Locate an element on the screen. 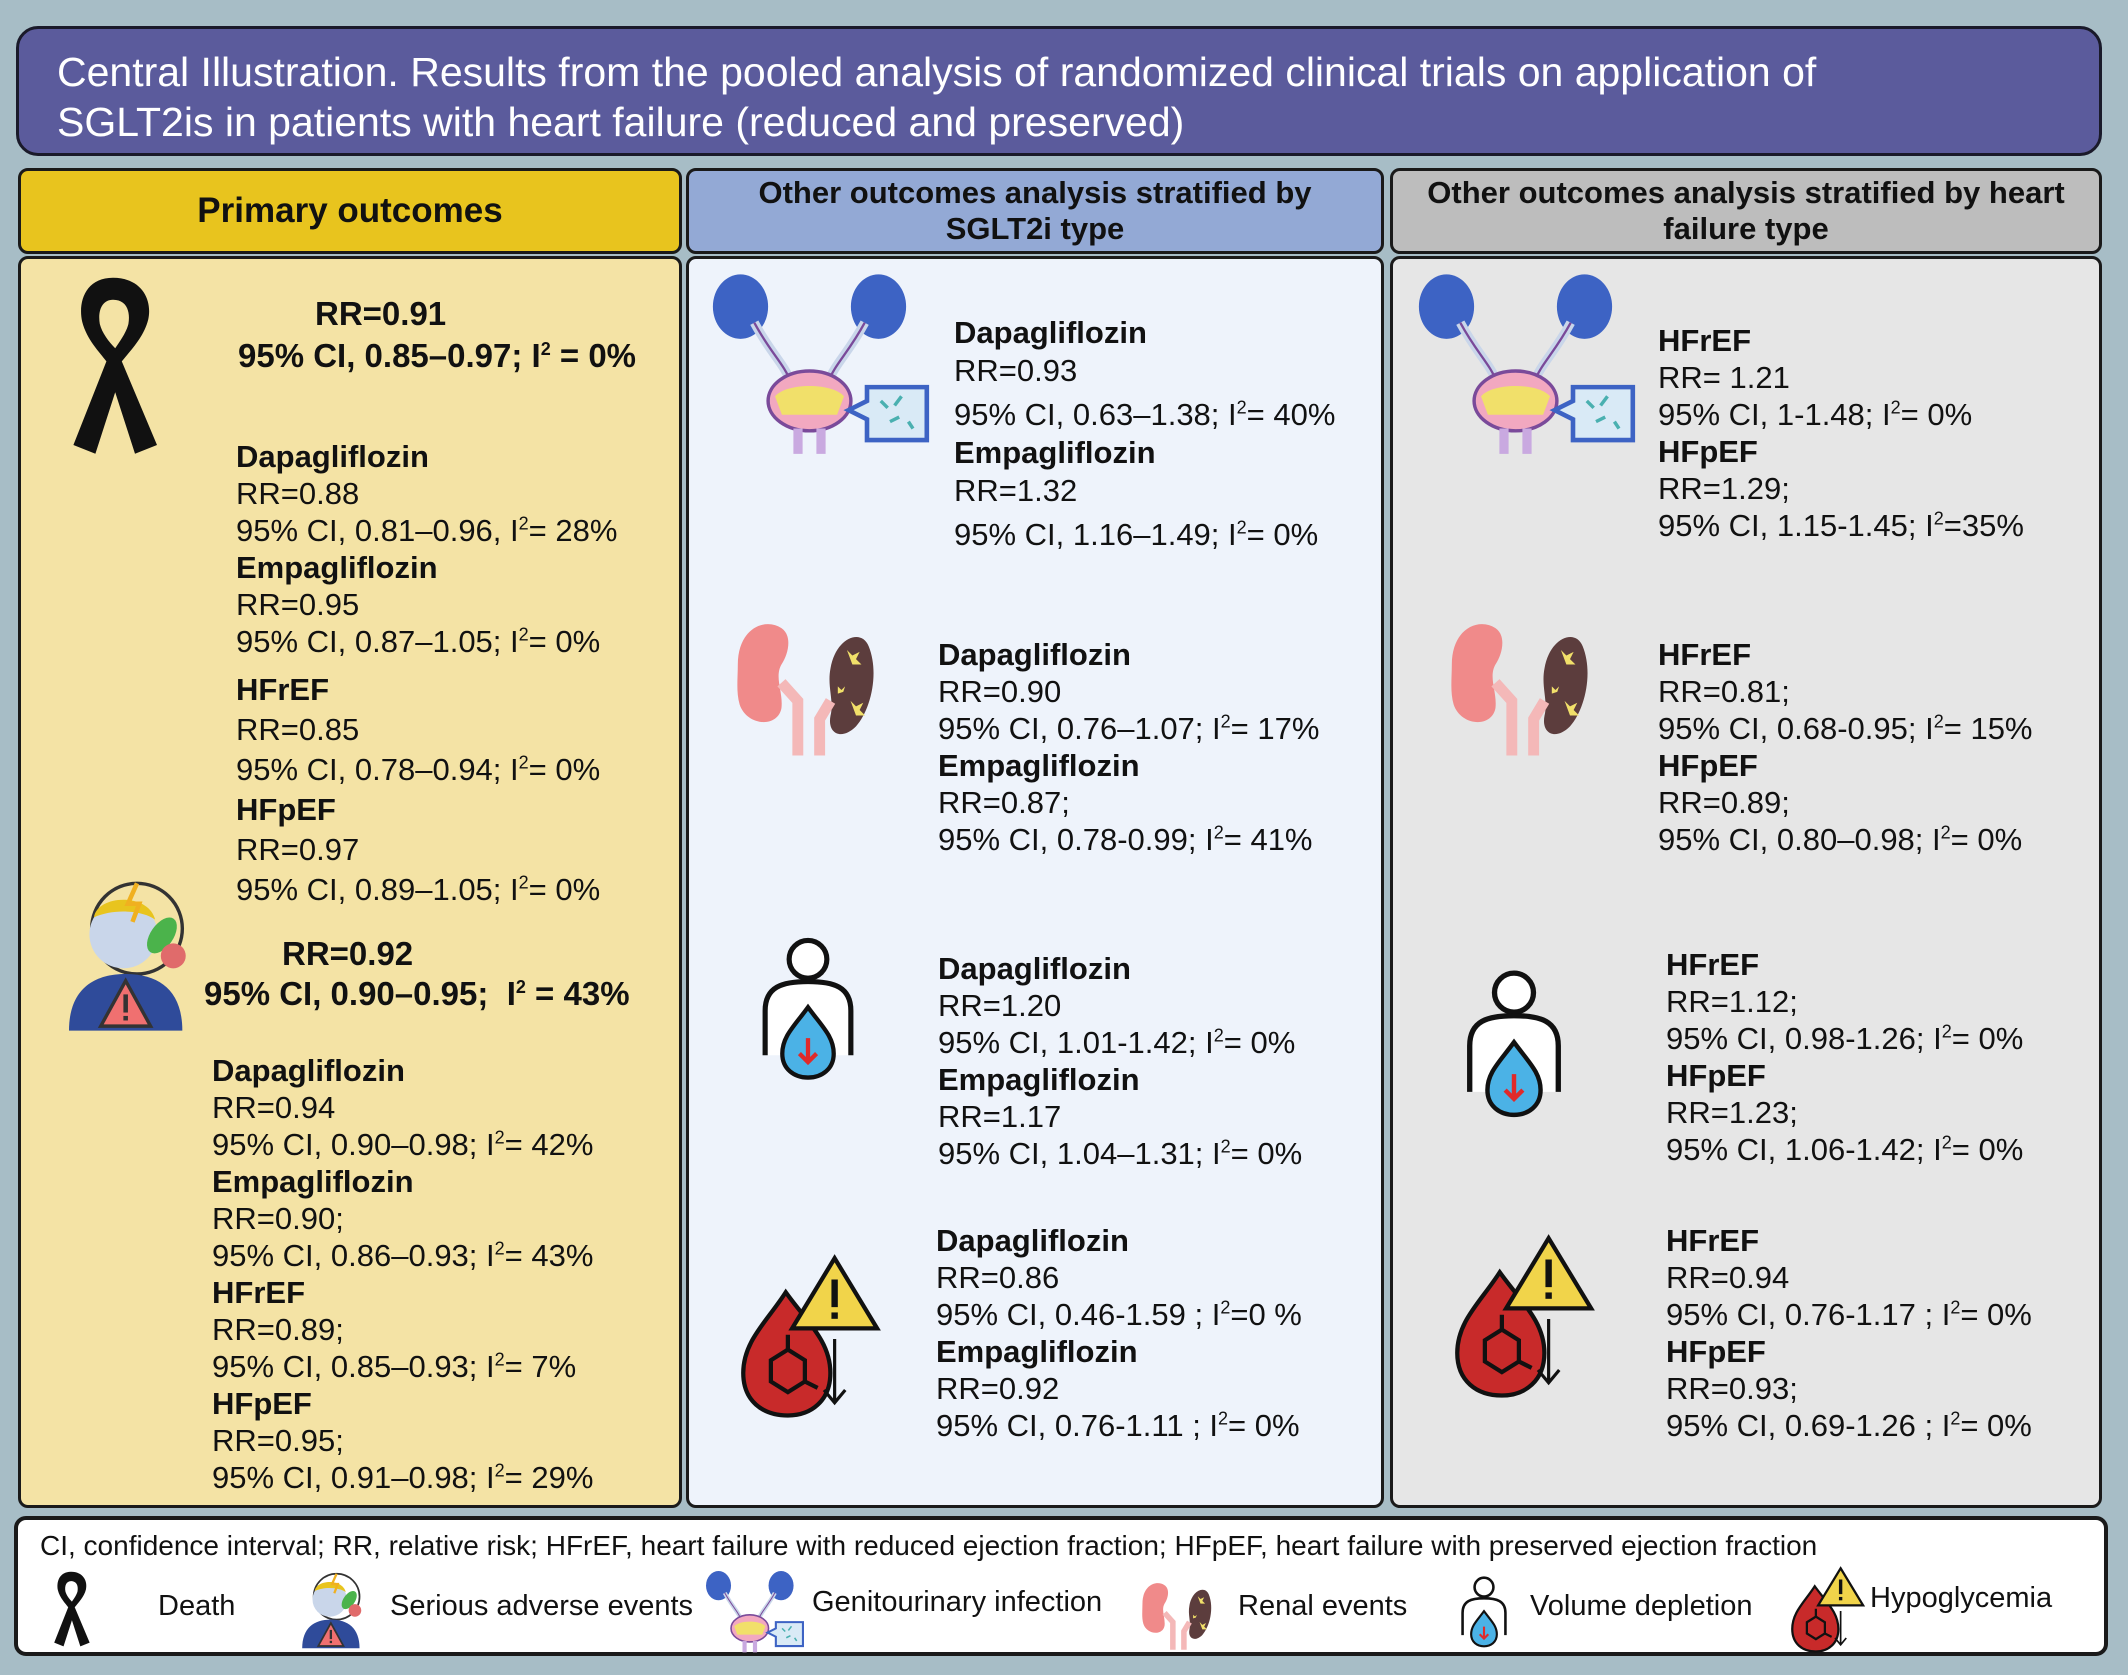 This screenshot has width=2128, height=1675. sglt-renal-a-rr: RR=0.90 is located at coordinates (1000, 691).